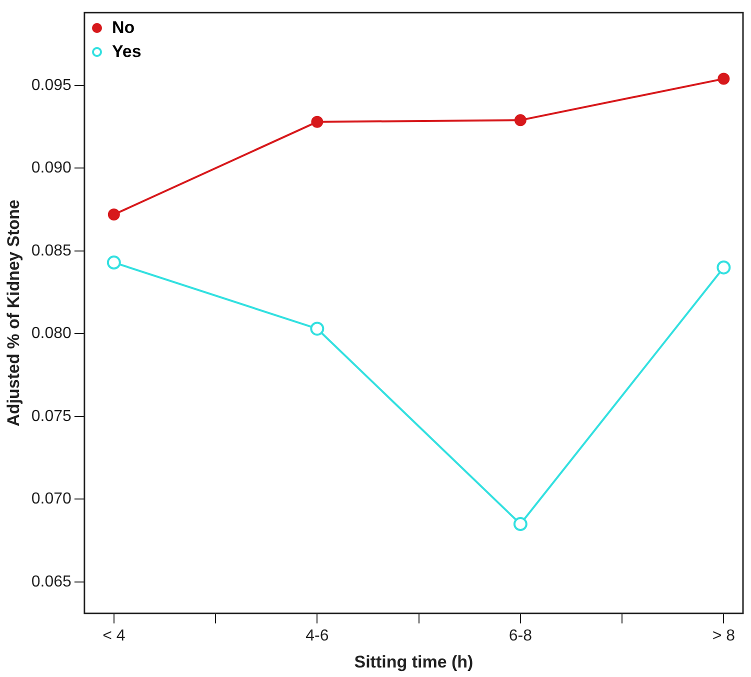 Image resolution: width=751 pixels, height=677 pixels. What do you see at coordinates (317, 635) in the screenshot?
I see `x-tick-label: 4-6` at bounding box center [317, 635].